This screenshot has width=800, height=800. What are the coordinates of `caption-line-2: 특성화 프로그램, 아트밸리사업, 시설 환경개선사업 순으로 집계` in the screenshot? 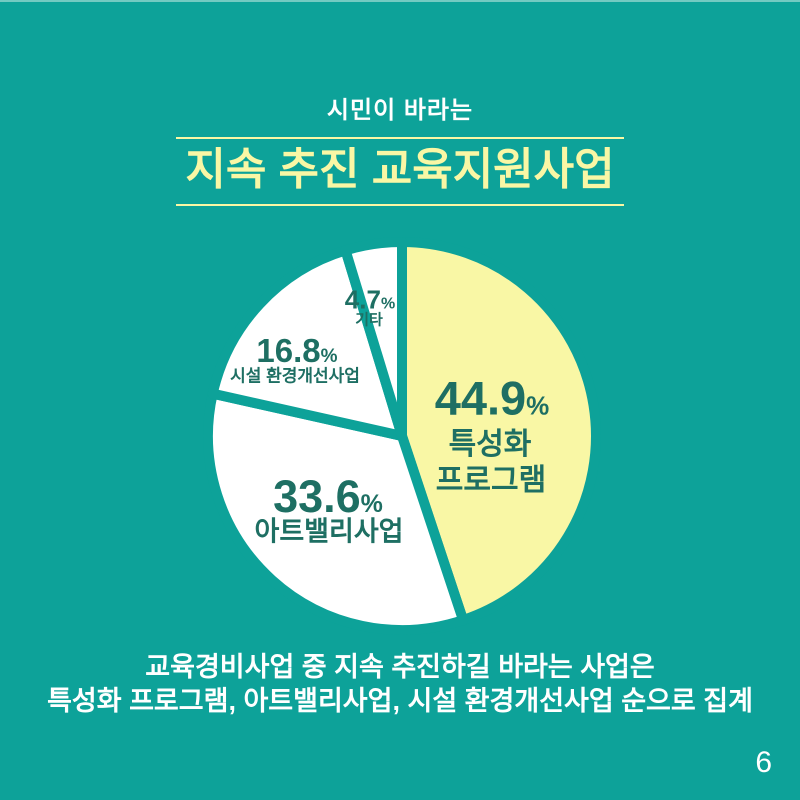 It's located at (400, 701).